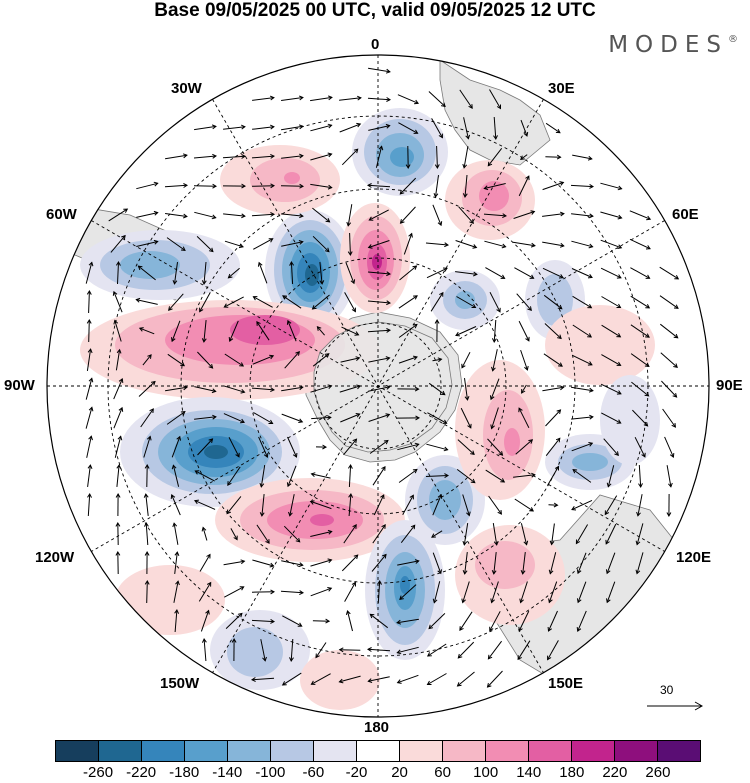 The image size is (750, 783). What do you see at coordinates (19, 385) in the screenshot?
I see `lon-label-90w: 90W` at bounding box center [19, 385].